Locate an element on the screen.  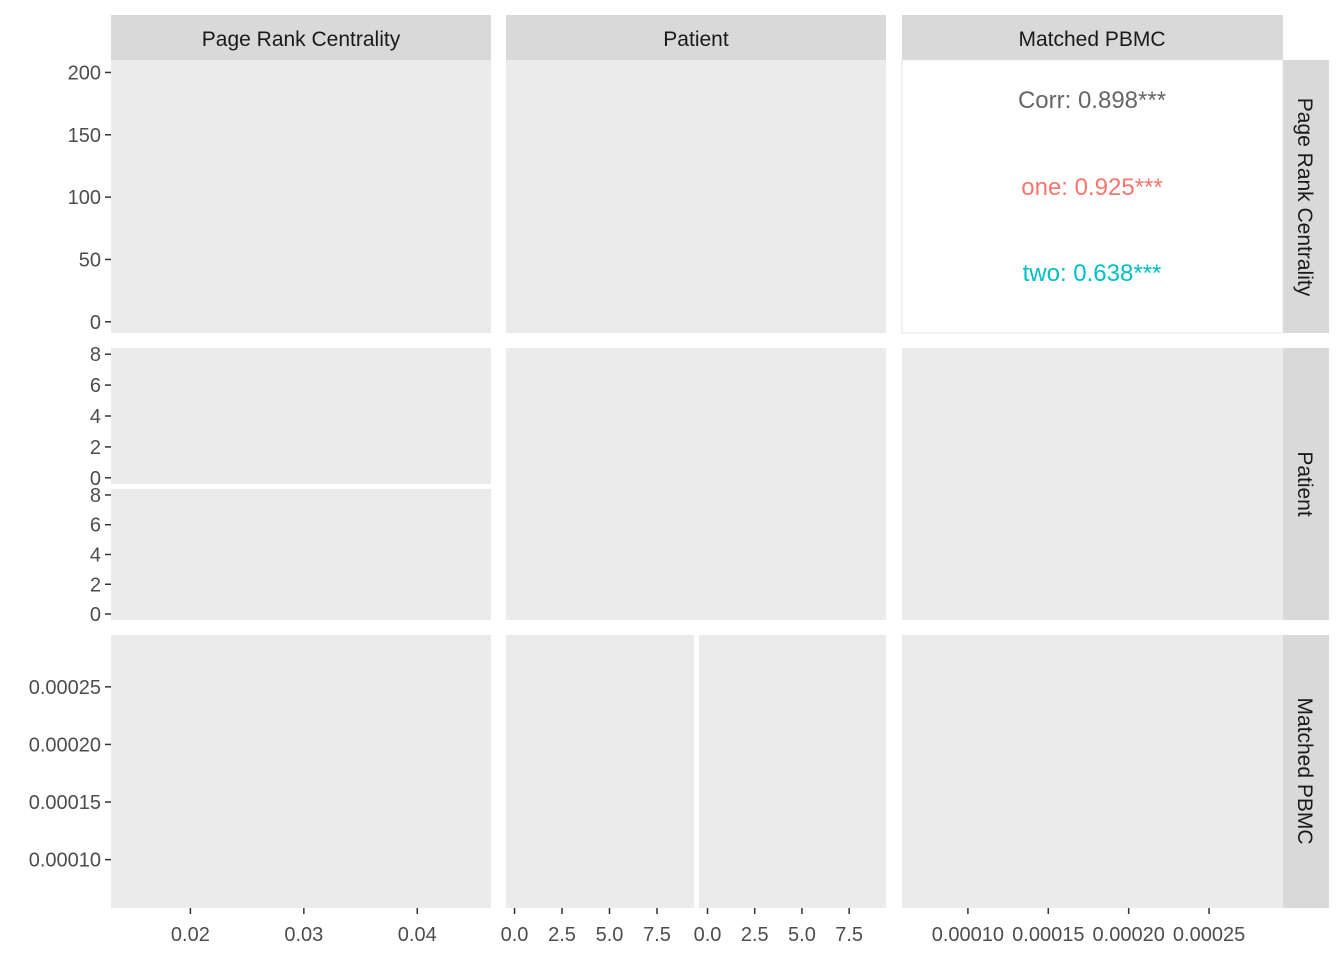
x-tick-label: 0.02 is located at coordinates (190, 935).